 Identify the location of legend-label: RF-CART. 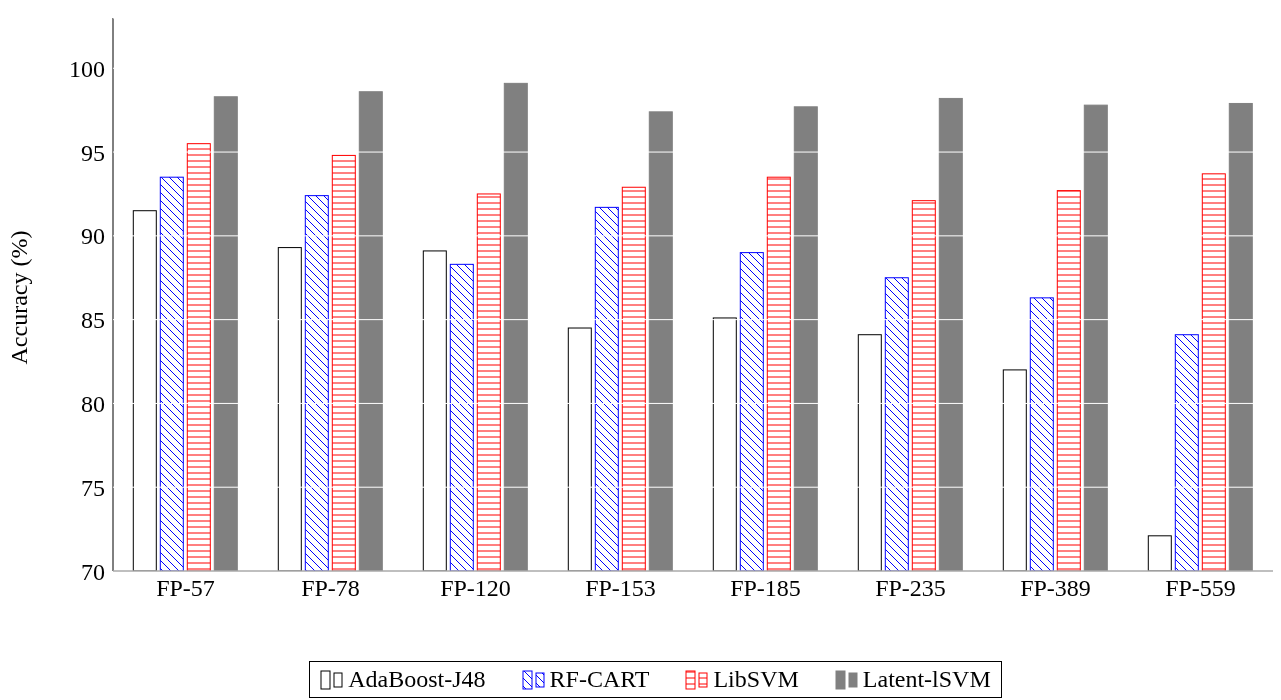
(599, 679).